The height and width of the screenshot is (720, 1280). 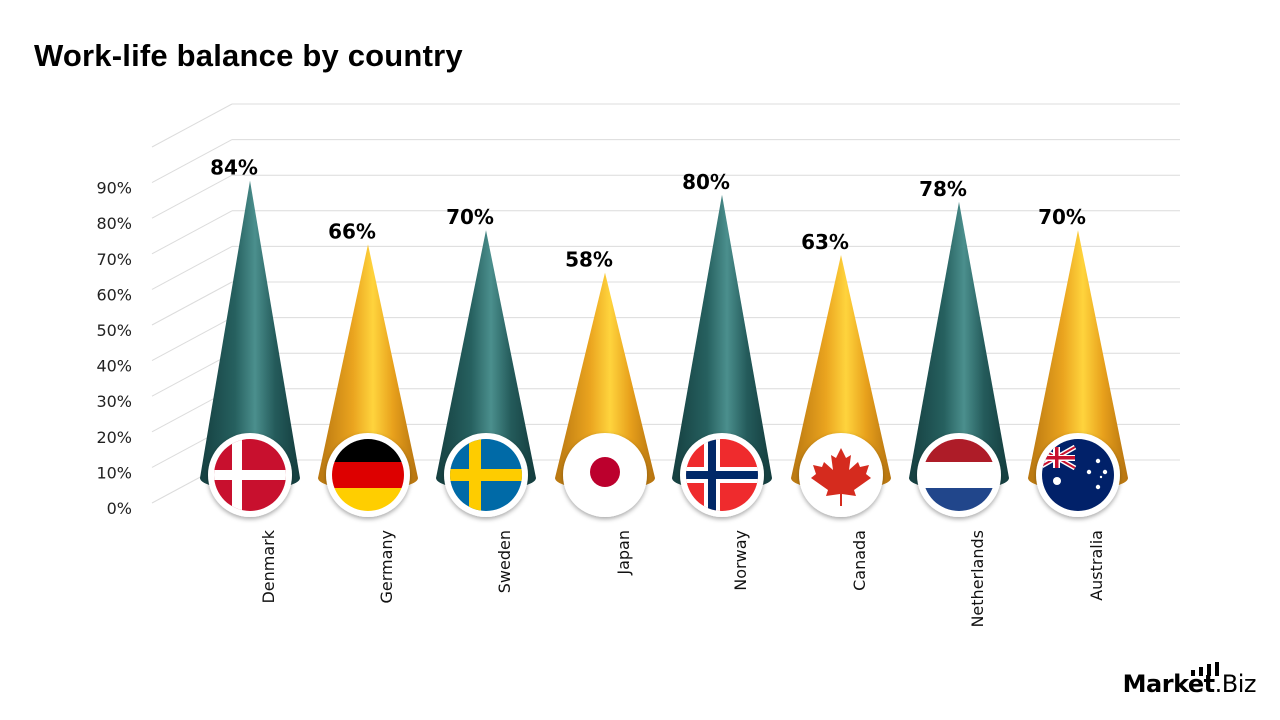 What do you see at coordinates (1096, 565) in the screenshot?
I see `x-tick-label: Australia` at bounding box center [1096, 565].